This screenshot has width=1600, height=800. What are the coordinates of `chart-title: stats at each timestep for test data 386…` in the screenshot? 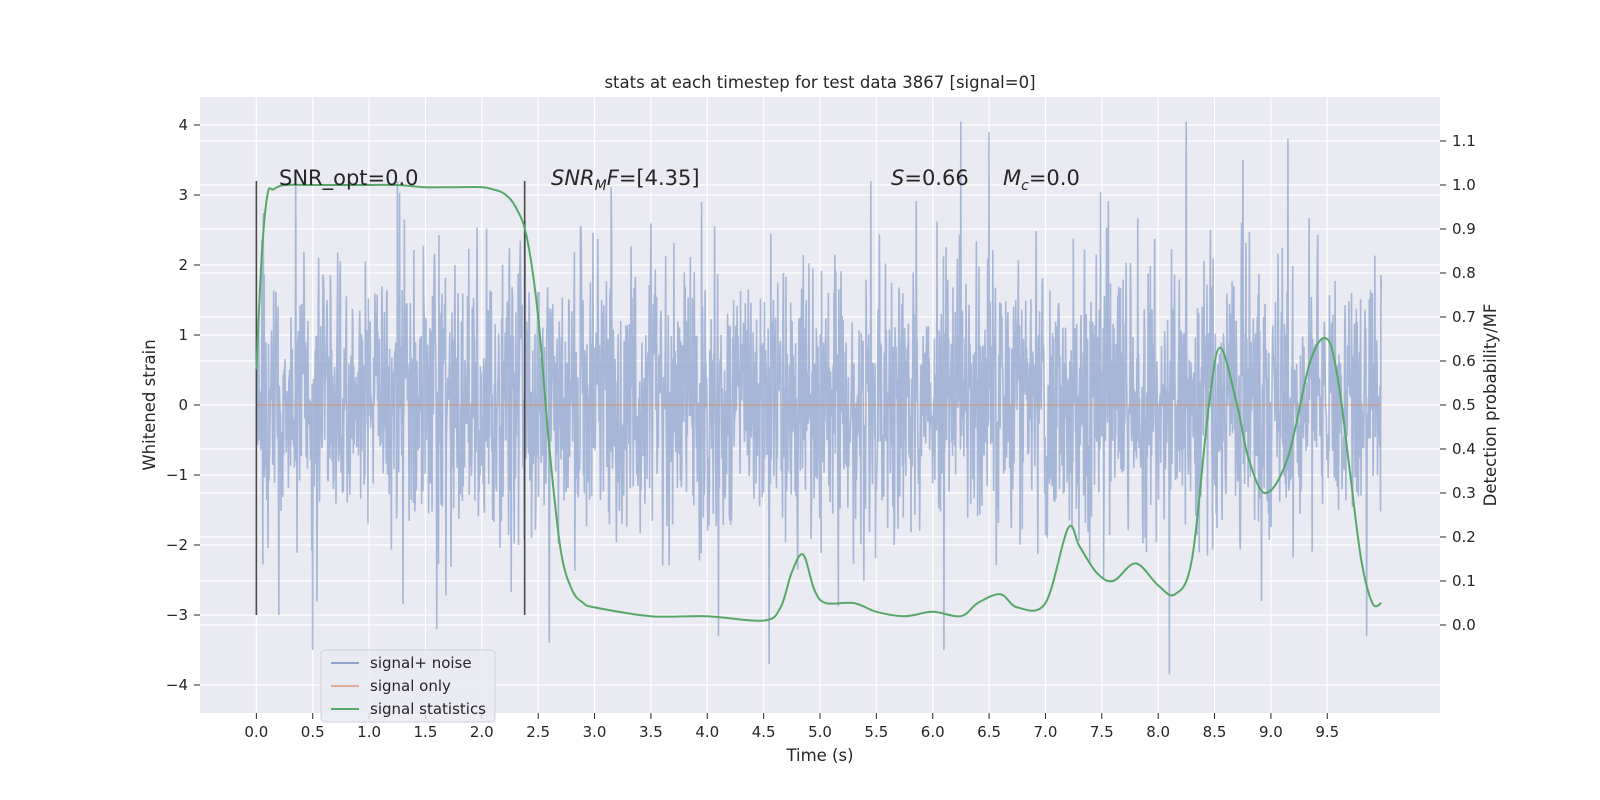 It's located at (819, 82).